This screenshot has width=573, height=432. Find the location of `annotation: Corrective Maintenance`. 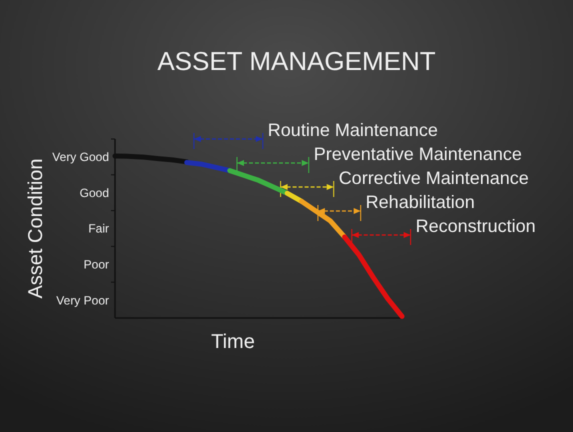

annotation: Corrective Maintenance is located at coordinates (433, 178).